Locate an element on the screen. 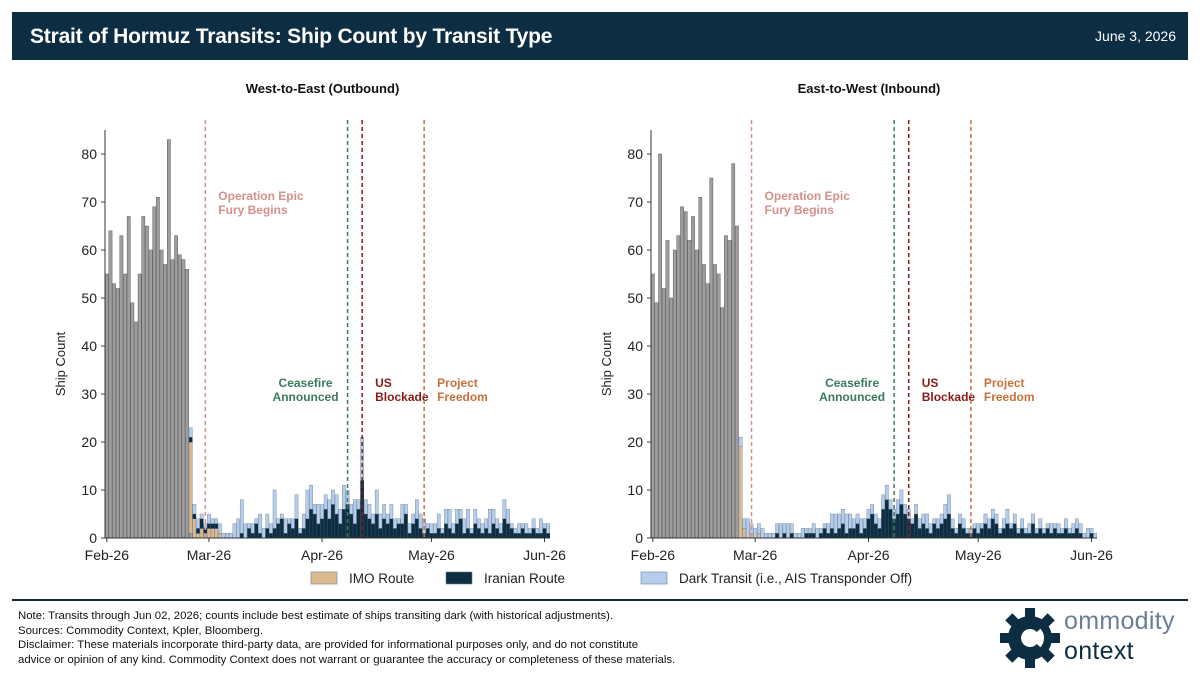  gear-c-logo-icon is located at coordinates (1030, 638).